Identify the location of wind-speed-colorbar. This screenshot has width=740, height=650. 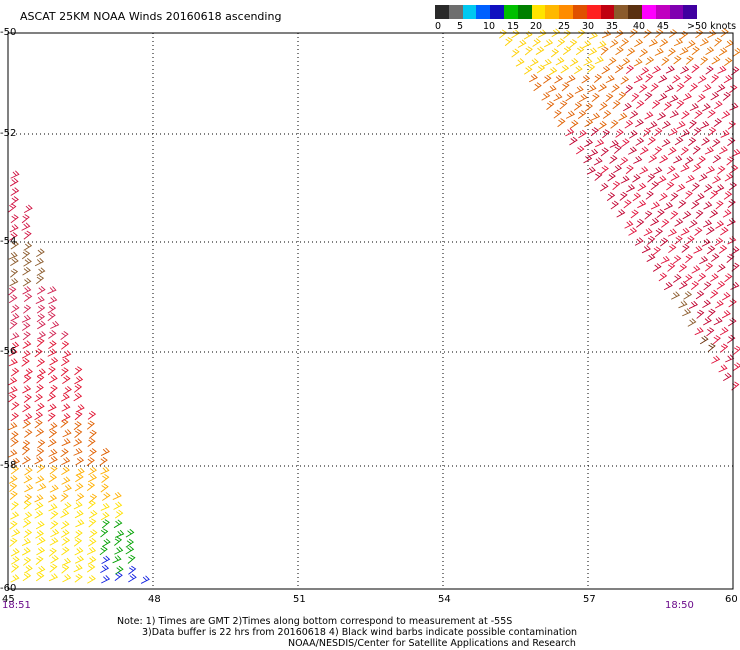
(566, 12).